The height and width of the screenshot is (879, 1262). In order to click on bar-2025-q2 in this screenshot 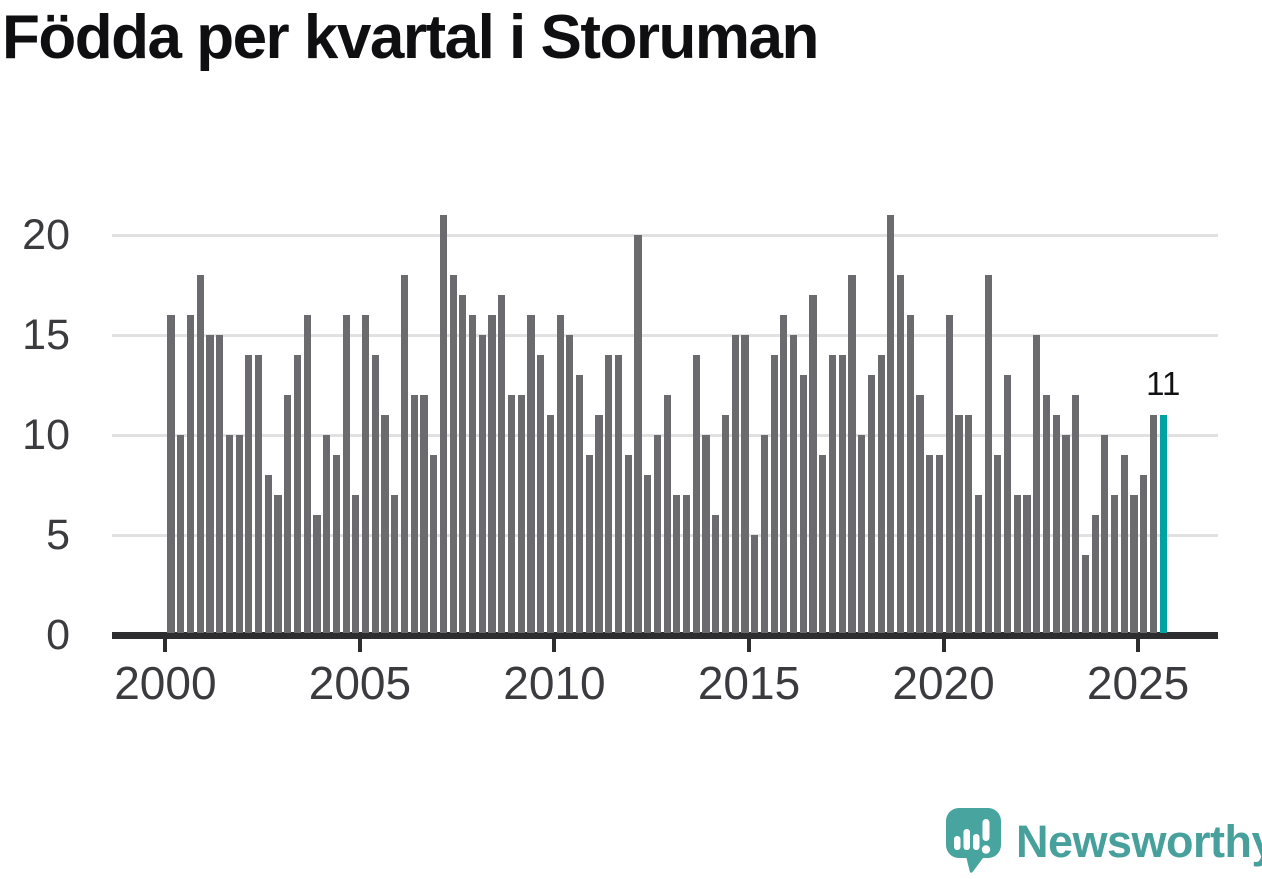, I will do `click(1153, 524)`.